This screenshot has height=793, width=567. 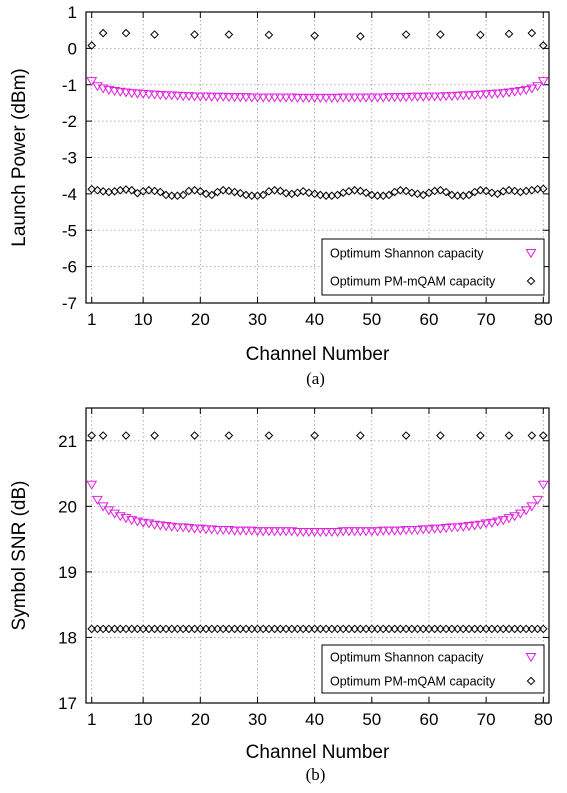 I want to click on y-tick-label: 17, so click(x=67, y=703).